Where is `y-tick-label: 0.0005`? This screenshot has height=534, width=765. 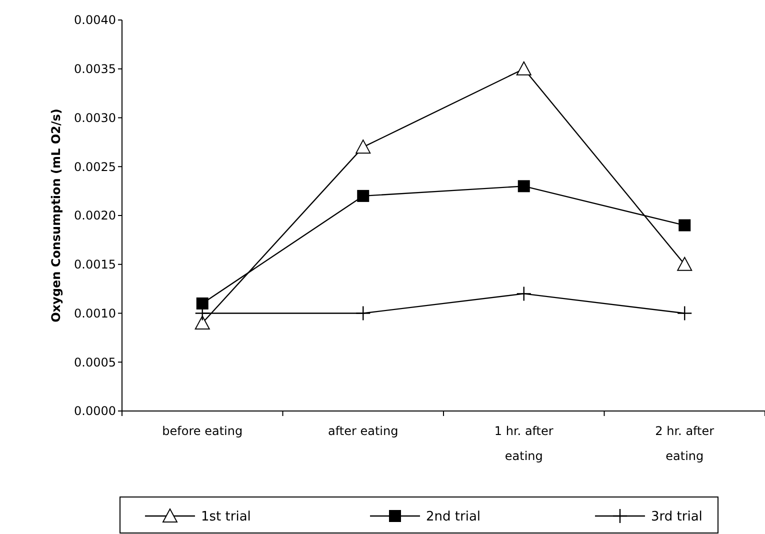 y-tick-label: 0.0005 is located at coordinates (95, 362).